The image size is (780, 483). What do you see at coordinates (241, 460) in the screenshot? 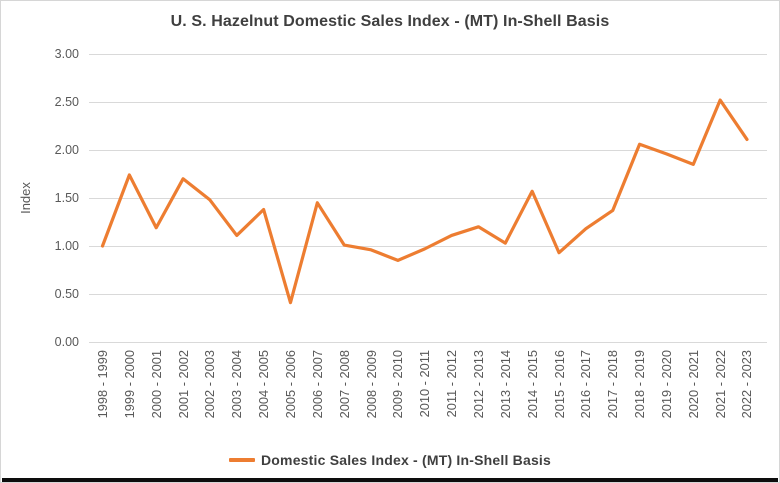
I see `legend-line-swatch` at bounding box center [241, 460].